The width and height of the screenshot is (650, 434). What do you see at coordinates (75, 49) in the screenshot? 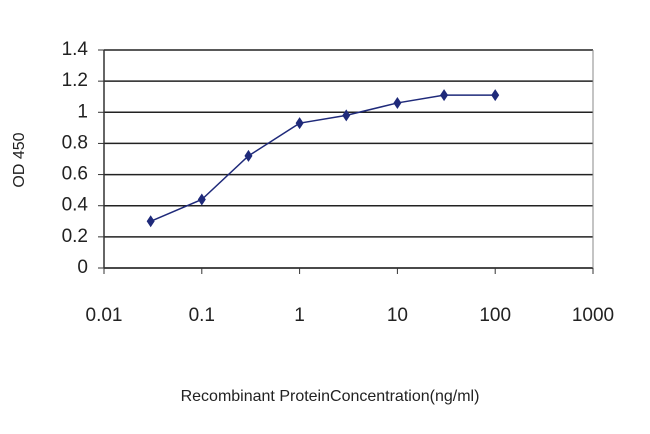
I see `y-tick-label: 1.4` at bounding box center [75, 49].